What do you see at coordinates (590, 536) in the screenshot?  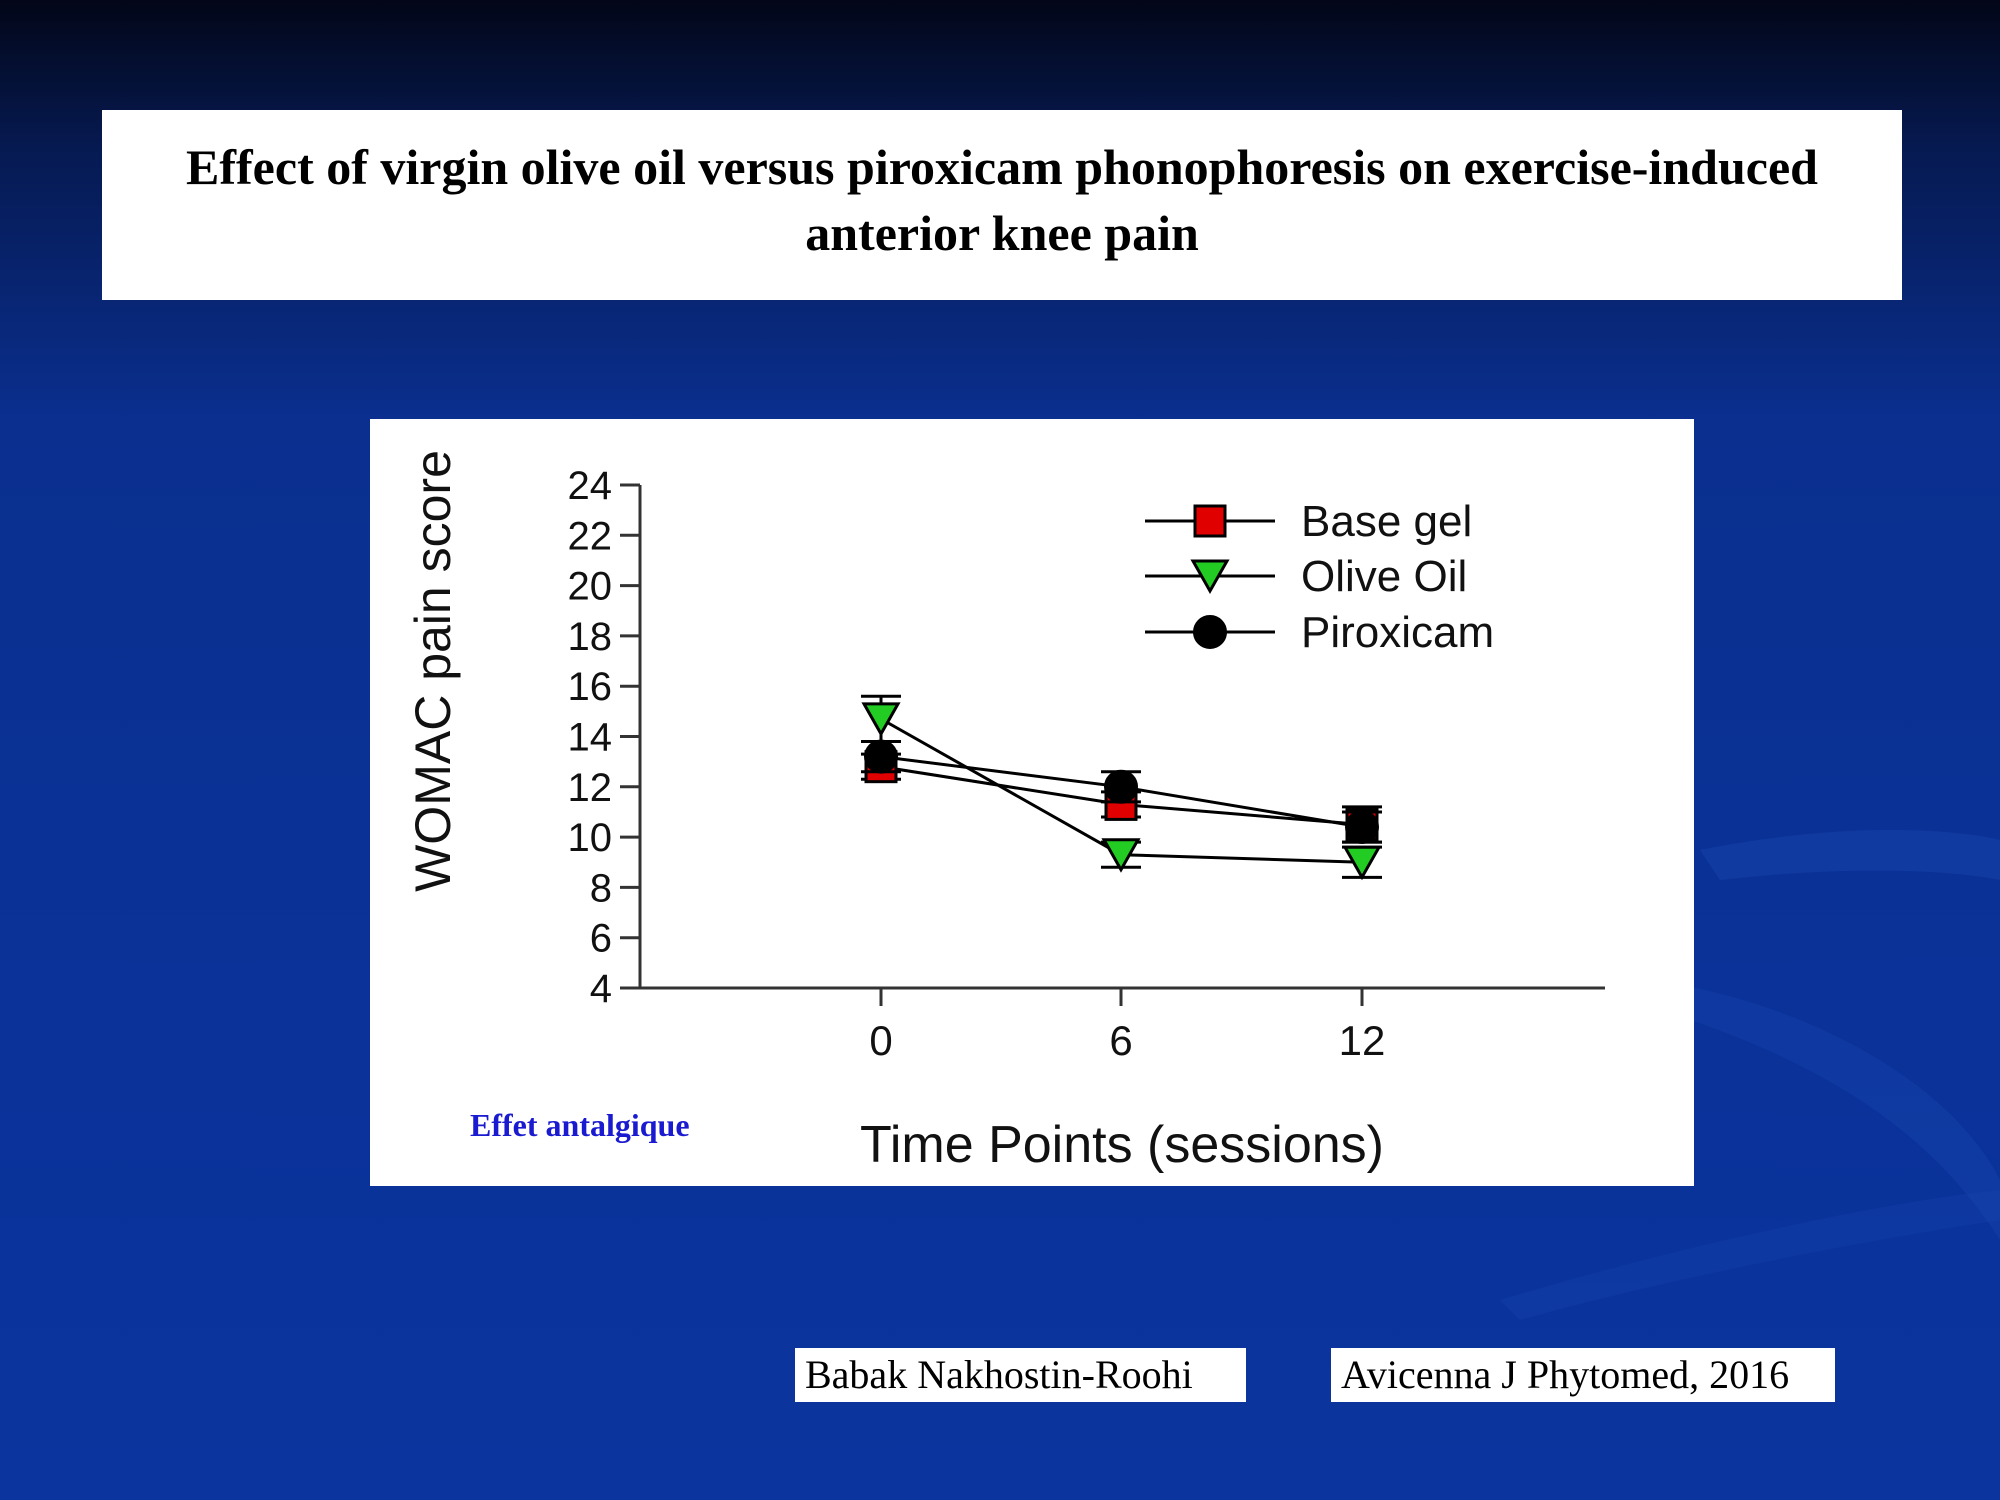 I see `y-tick-label: 22` at bounding box center [590, 536].